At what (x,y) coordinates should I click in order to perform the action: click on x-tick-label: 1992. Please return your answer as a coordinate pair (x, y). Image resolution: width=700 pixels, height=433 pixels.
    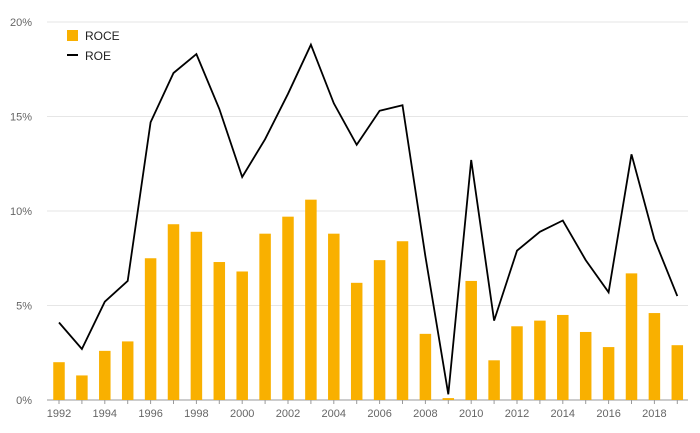
    Looking at the image, I should click on (59, 414).